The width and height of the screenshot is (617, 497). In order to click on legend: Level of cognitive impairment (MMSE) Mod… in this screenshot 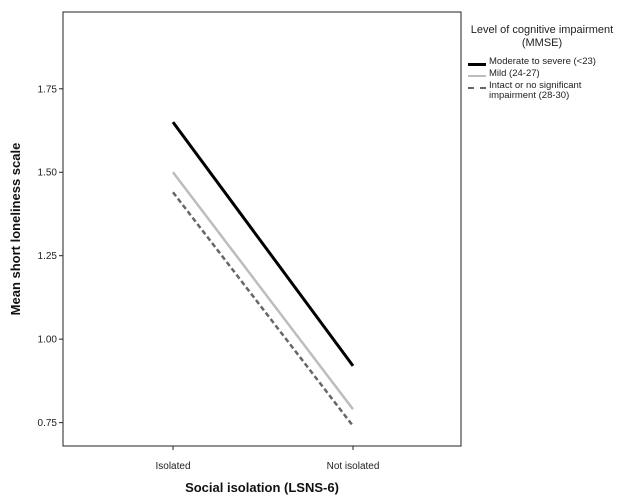, I will do `click(542, 63)`.